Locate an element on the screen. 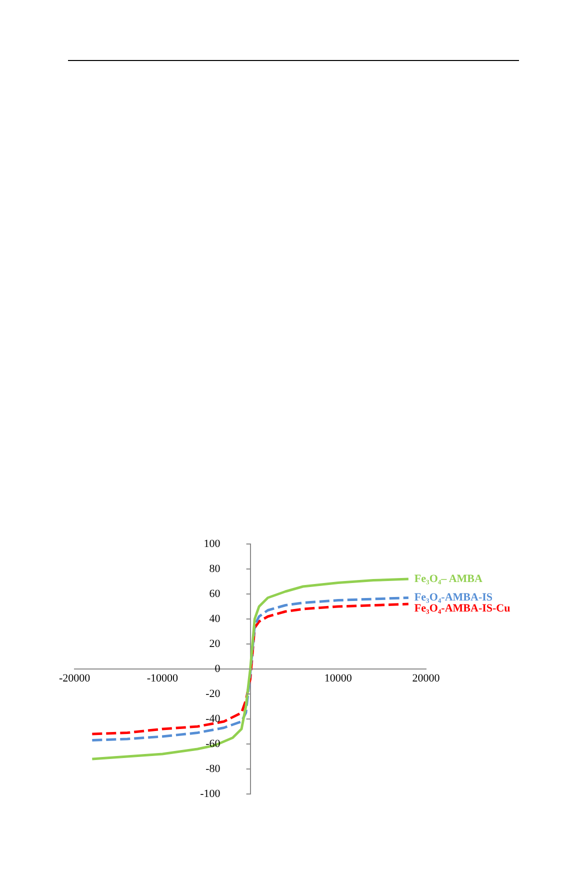  y-tick-label: 0 is located at coordinates (217, 668).